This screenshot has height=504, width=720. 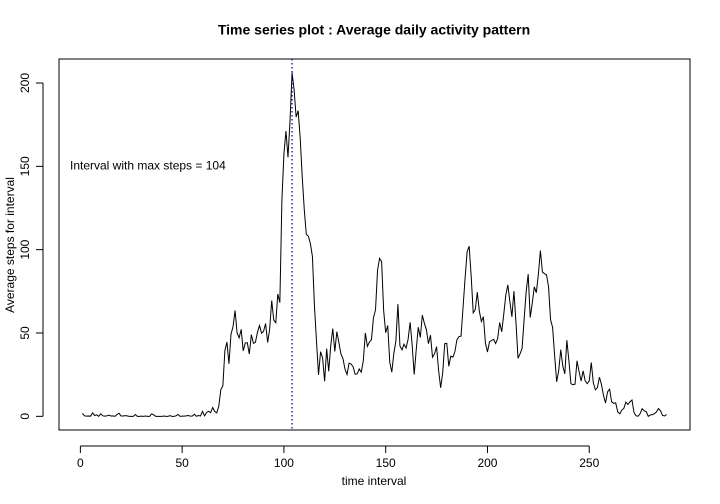 I want to click on x-tick-label: 150, so click(x=386, y=463).